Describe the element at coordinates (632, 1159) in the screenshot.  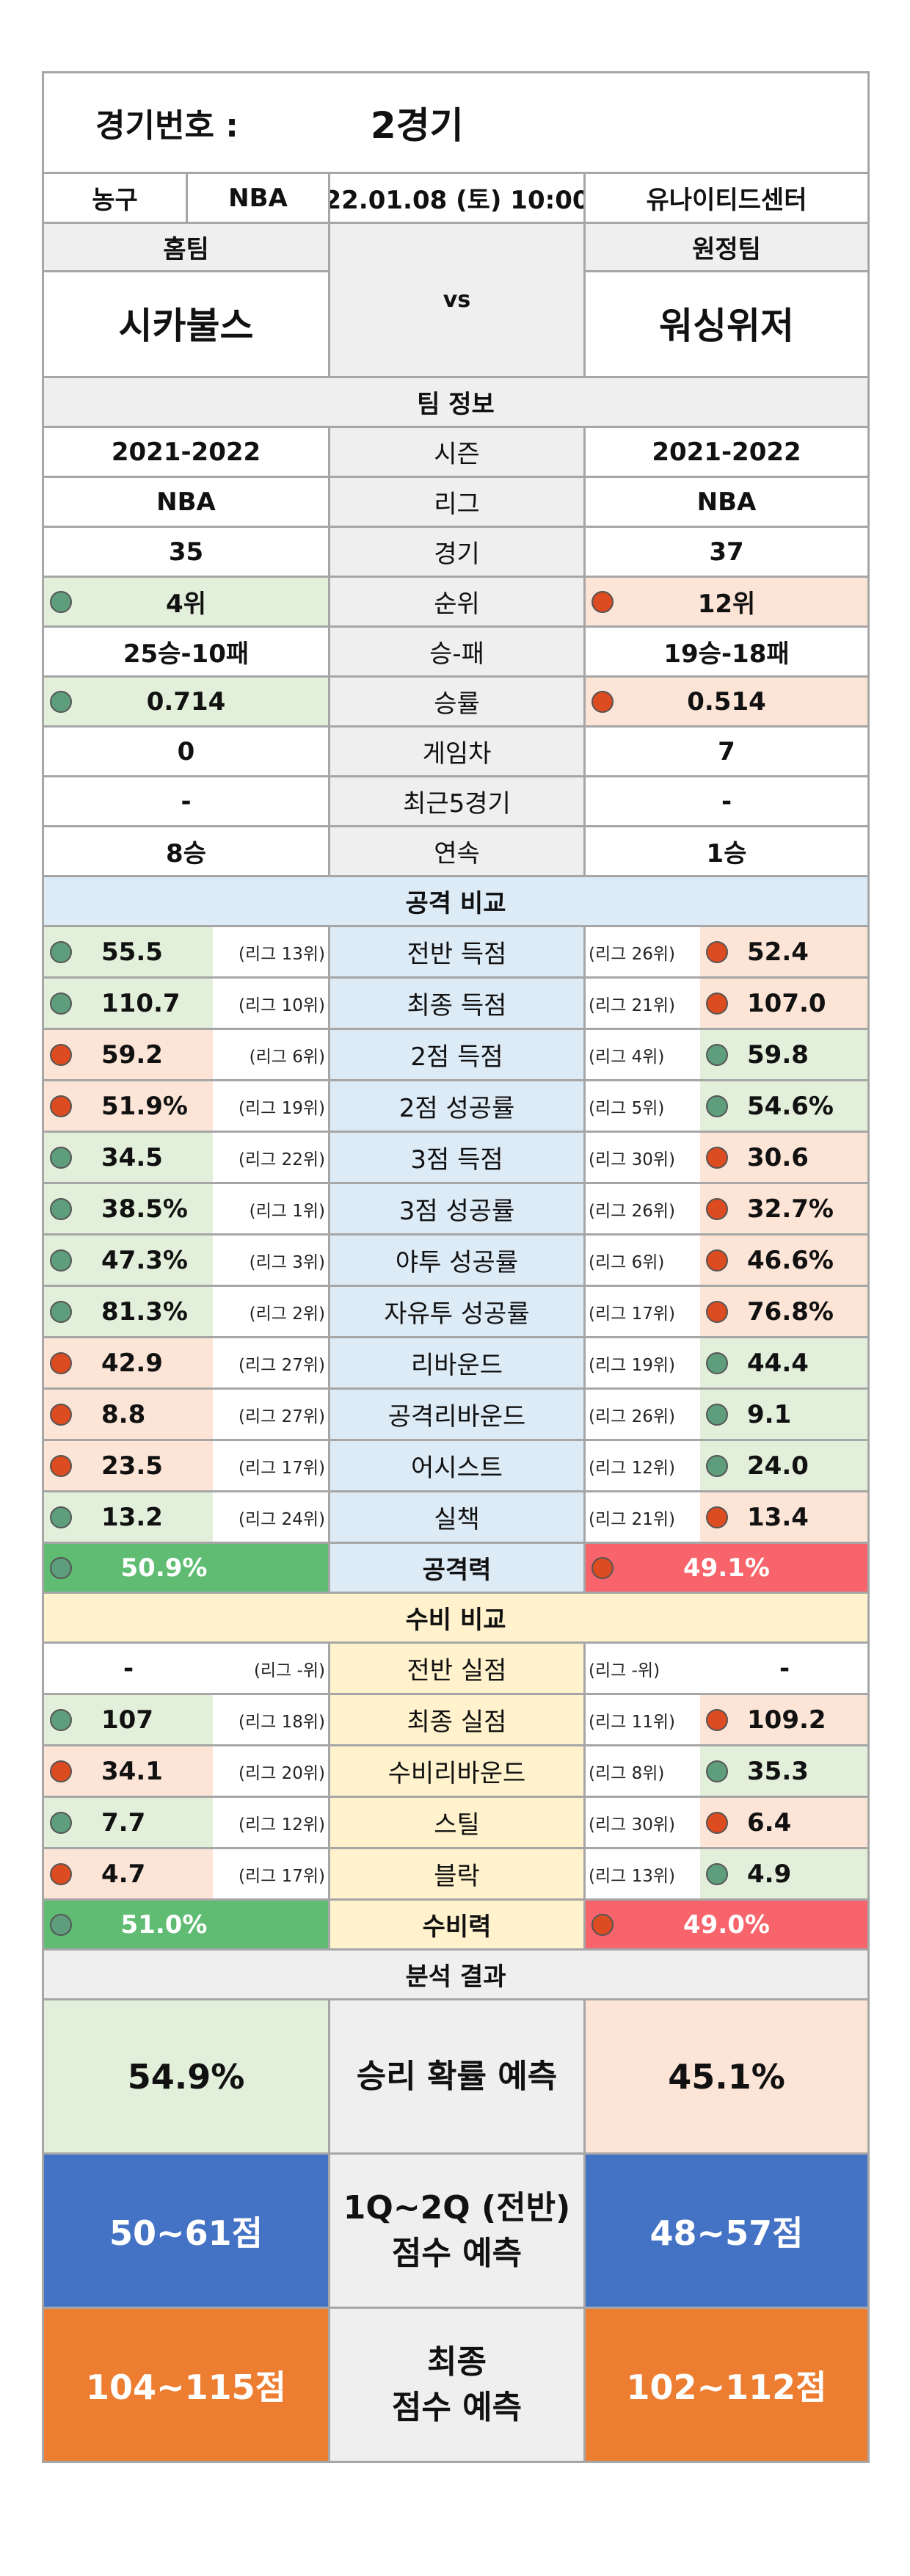
I see `attack-away-rank: (리그 30위)` at that location.